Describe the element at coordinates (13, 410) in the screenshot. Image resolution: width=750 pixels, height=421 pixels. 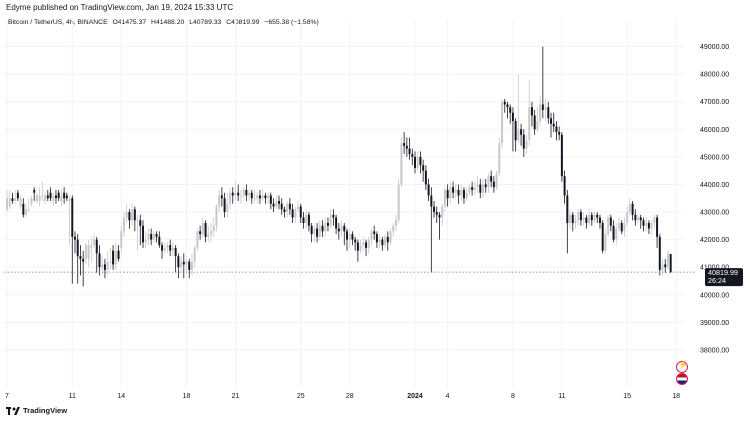
I see `tradingview-logo-icon` at that location.